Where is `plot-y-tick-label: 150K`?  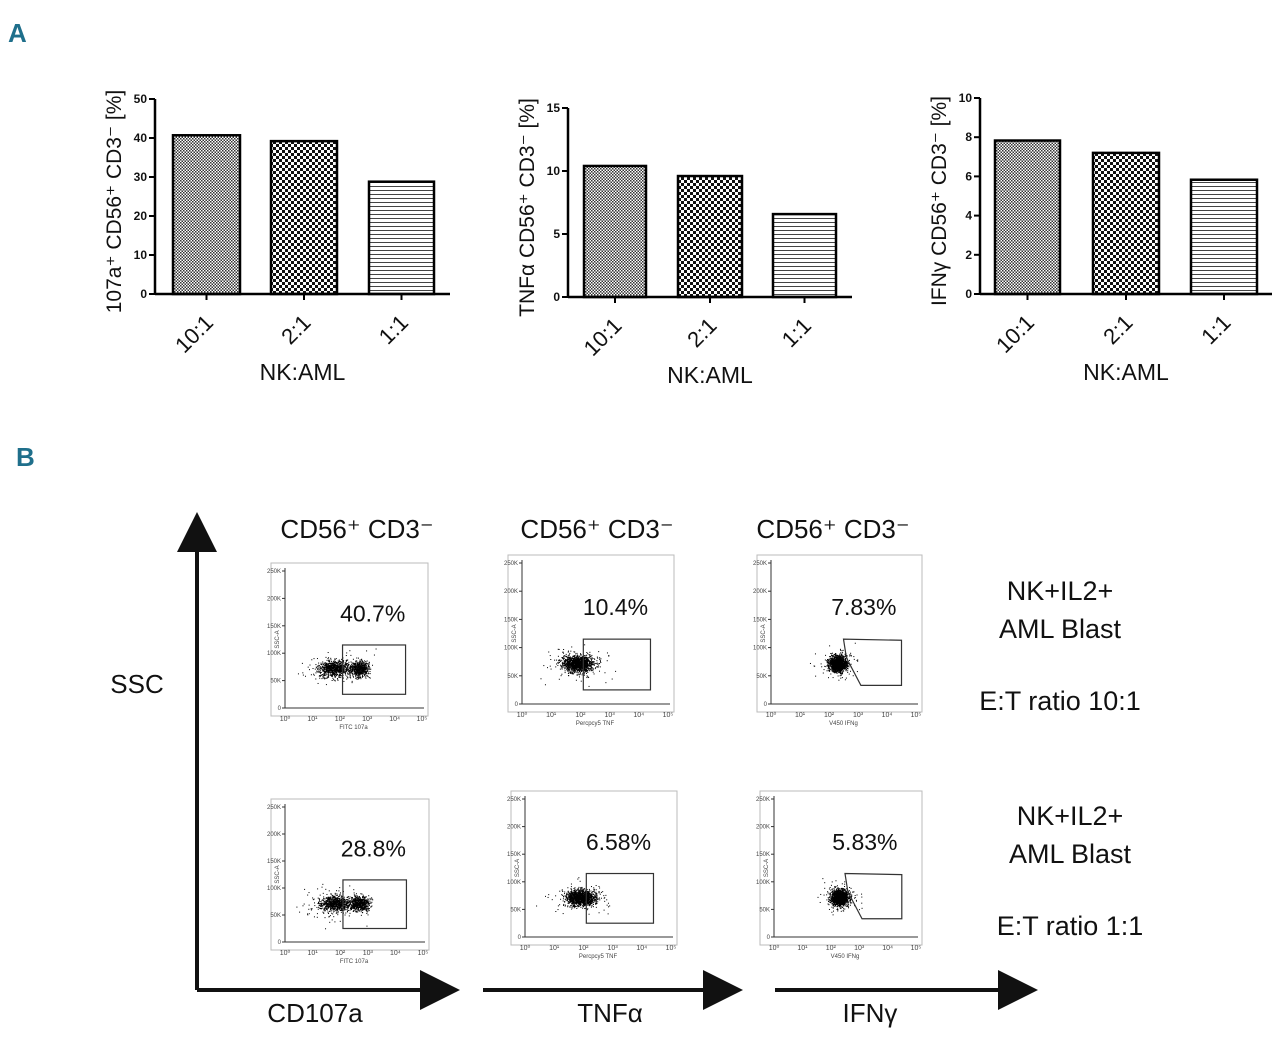
plot-y-tick-label: 150K is located at coordinates (274, 862).